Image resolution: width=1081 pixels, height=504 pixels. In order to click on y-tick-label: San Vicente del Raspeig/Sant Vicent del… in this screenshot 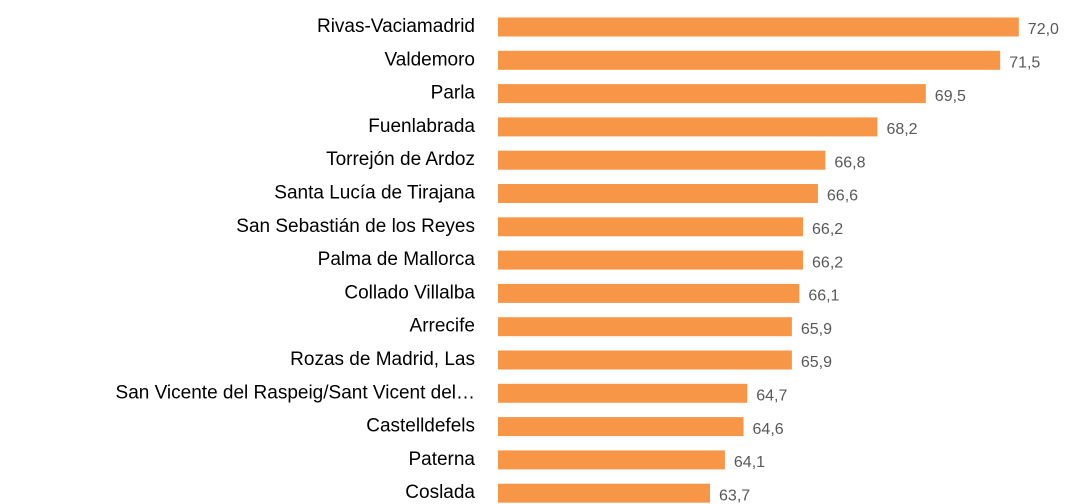, I will do `click(295, 392)`.